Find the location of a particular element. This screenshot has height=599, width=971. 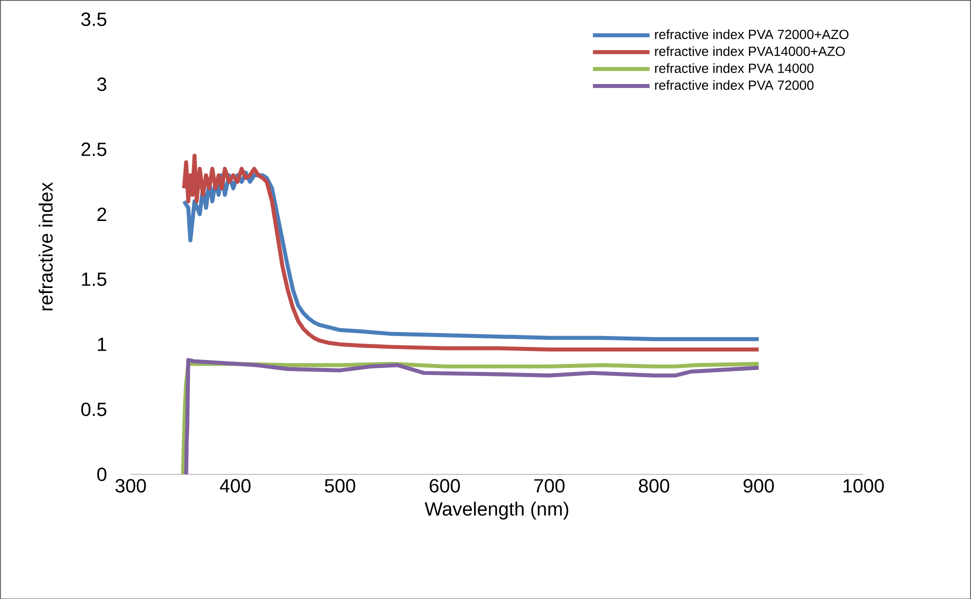

x-tick-label: 900 is located at coordinates (759, 485).